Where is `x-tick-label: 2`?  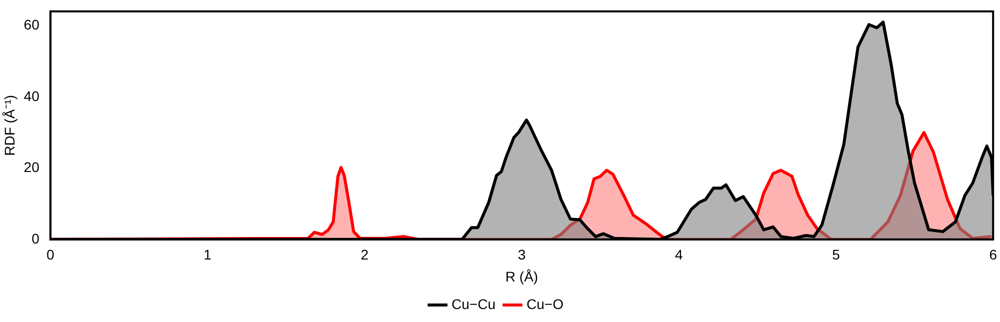
x-tick-label: 2 is located at coordinates (364, 254).